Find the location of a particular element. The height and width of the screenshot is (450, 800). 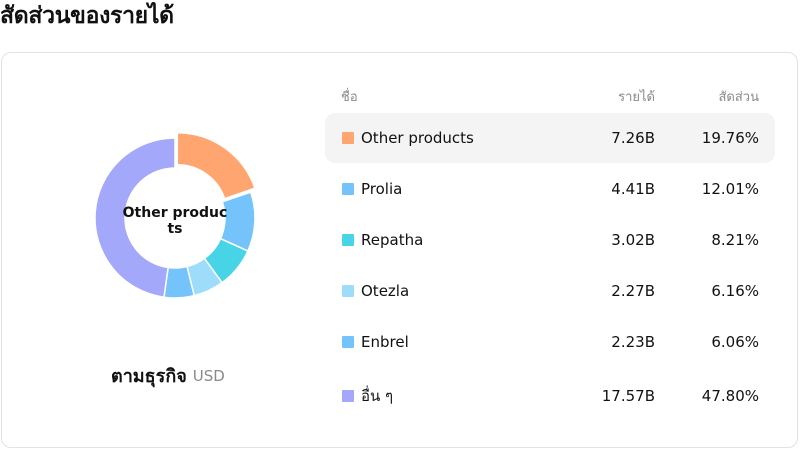

row-revenue: 4.41B is located at coordinates (633, 189).